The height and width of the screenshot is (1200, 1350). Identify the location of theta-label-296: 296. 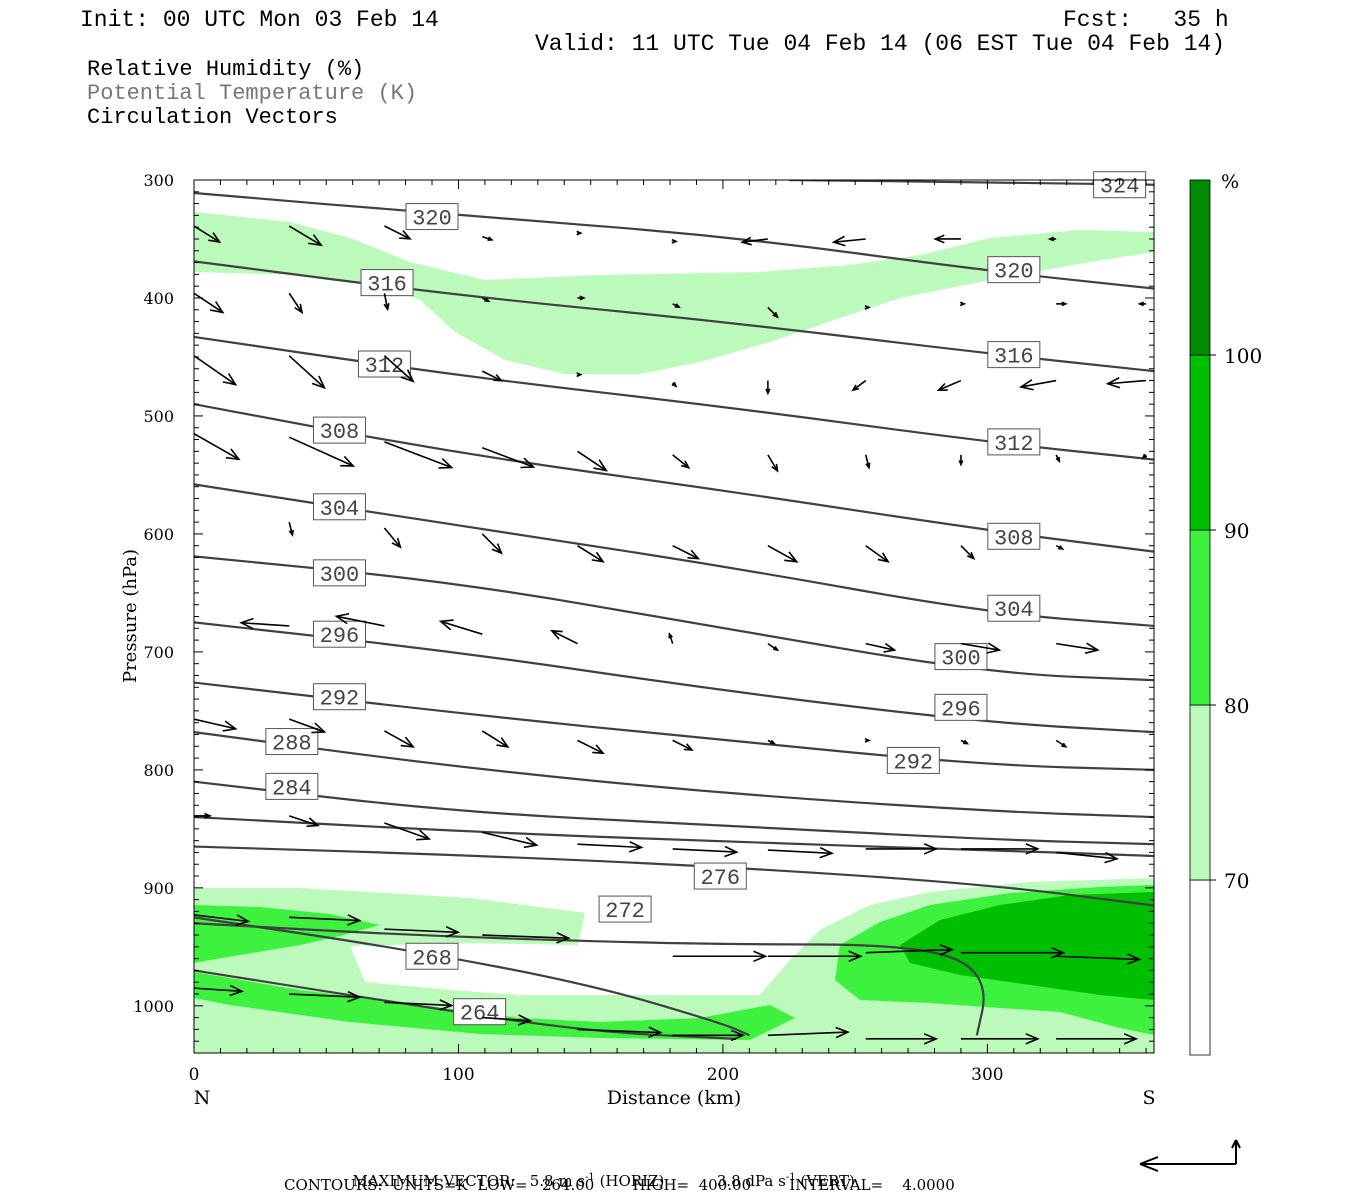
(339, 634).